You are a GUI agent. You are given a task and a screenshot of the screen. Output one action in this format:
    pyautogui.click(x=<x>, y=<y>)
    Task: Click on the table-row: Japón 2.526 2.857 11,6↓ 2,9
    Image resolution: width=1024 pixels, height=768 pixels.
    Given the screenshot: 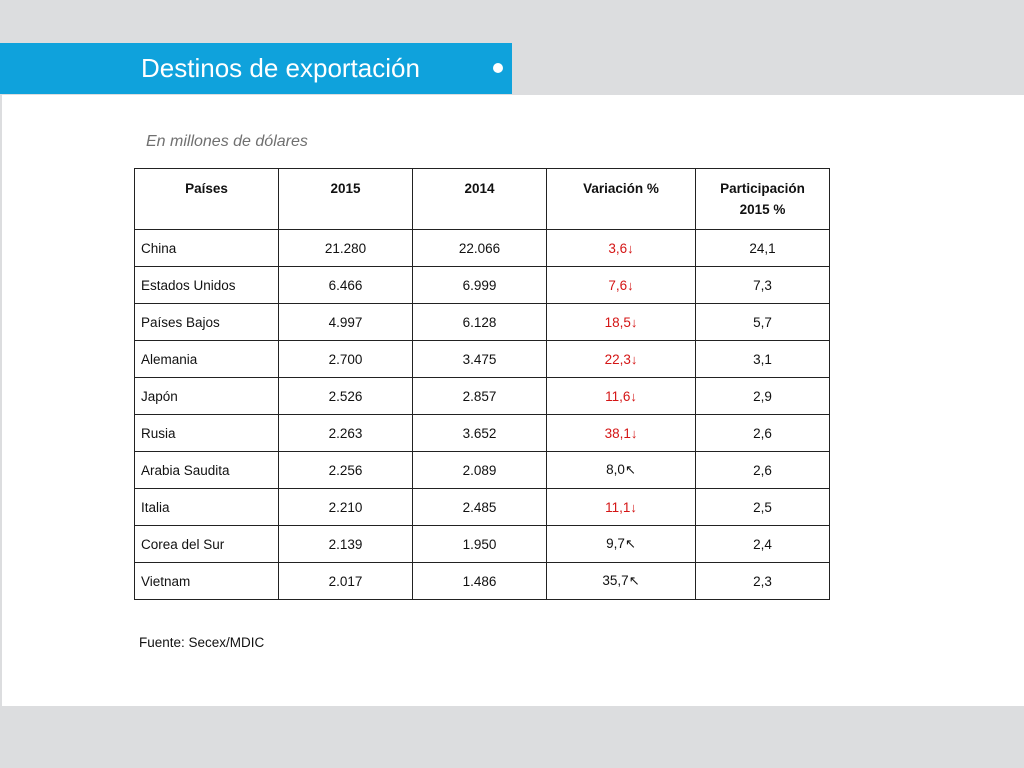 What is the action you would take?
    pyautogui.click(x=482, y=396)
    